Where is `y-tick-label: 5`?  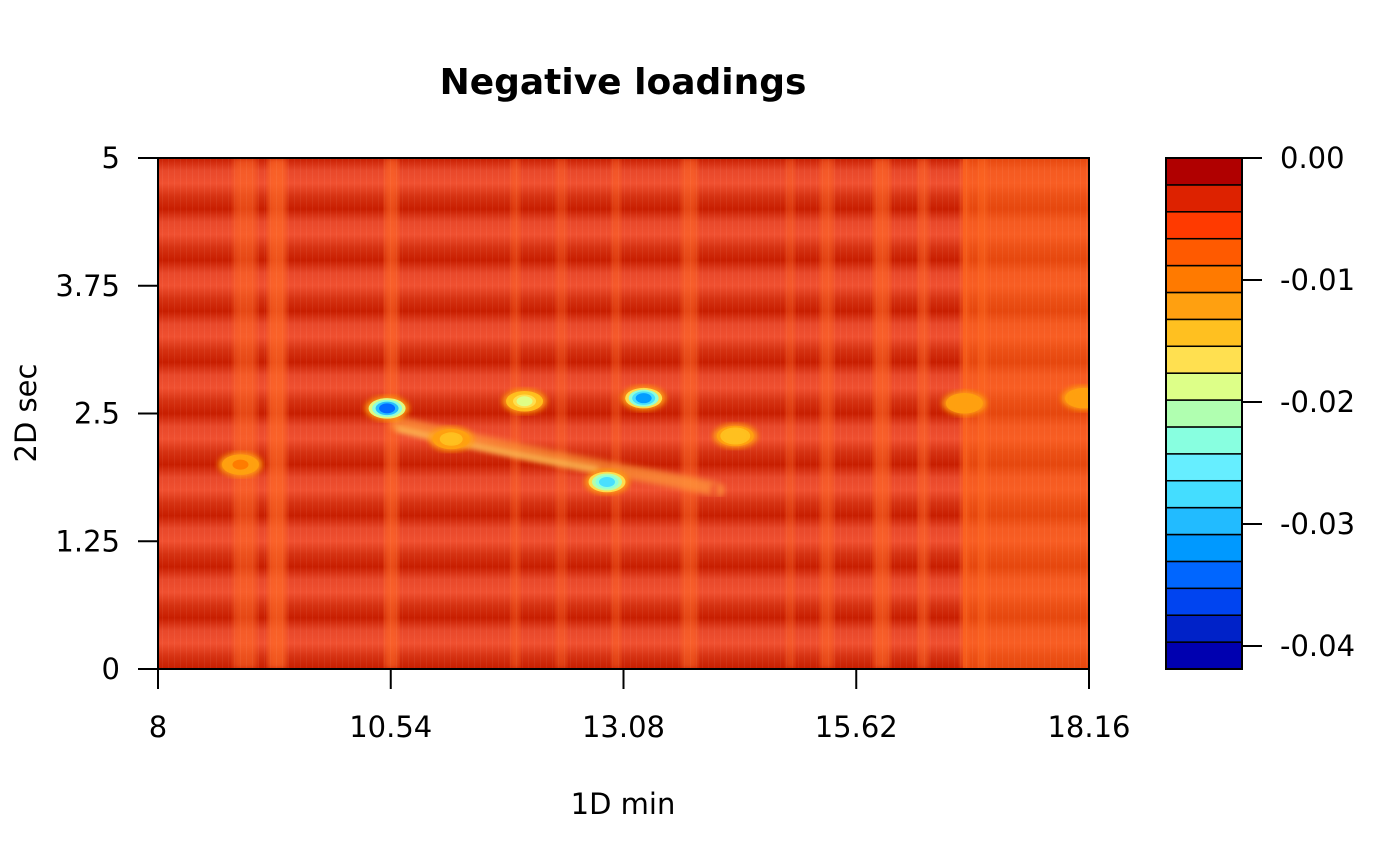
y-tick-label: 5 is located at coordinates (111, 158).